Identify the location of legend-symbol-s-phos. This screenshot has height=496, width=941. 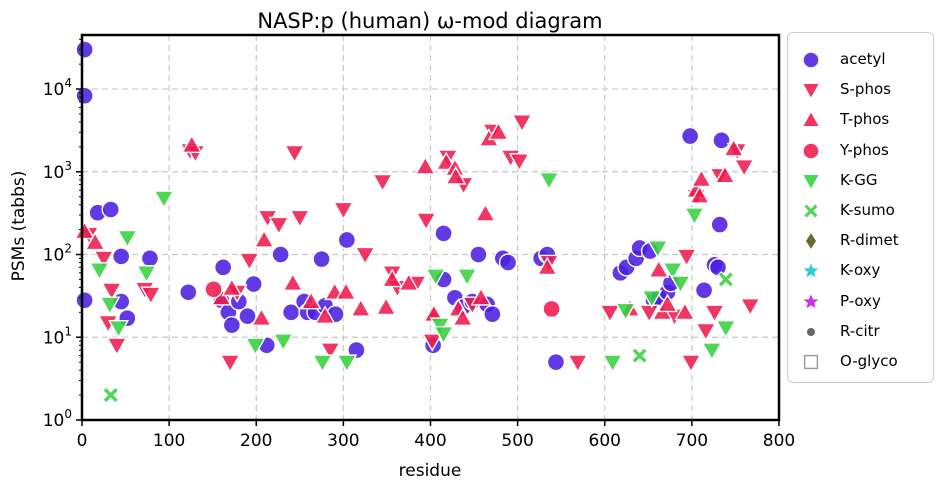
(811, 91).